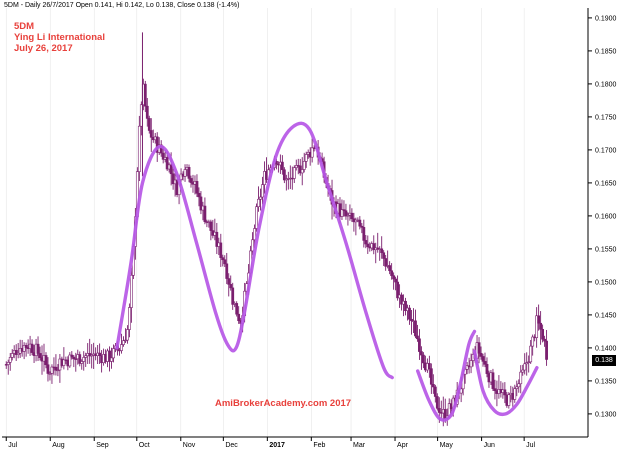  I want to click on y-tick-label: 0.1350, so click(606, 381).